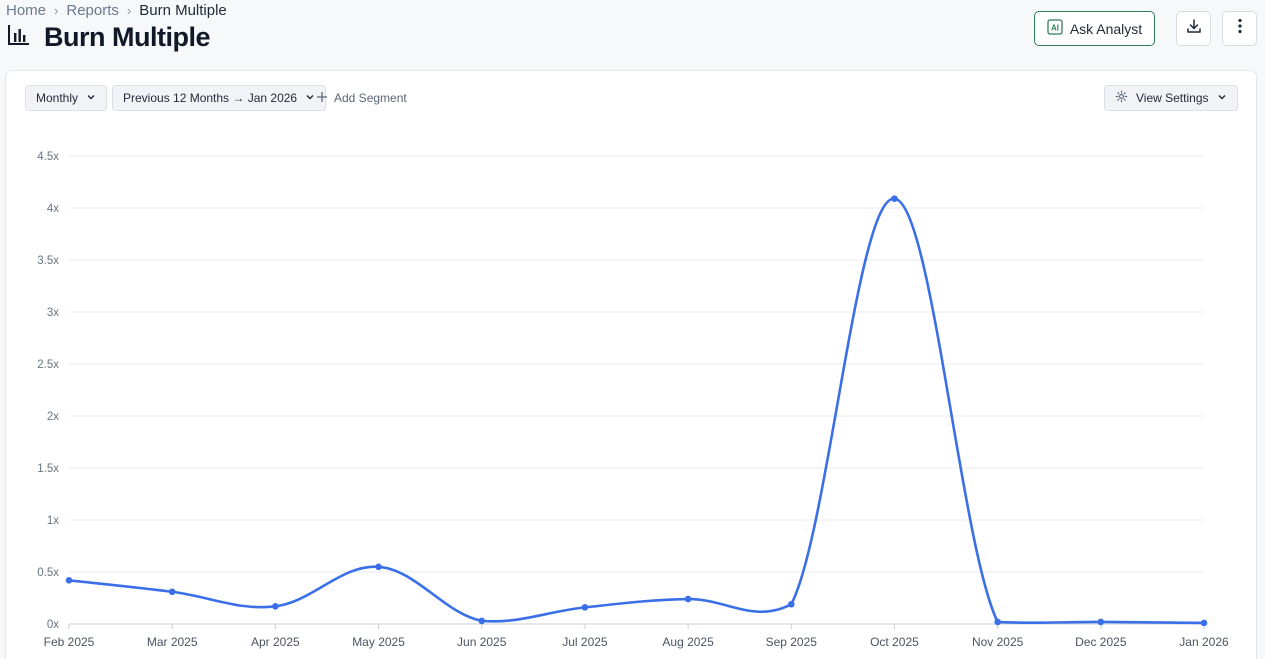 The image size is (1265, 659). I want to click on page-header: Burn Multiple, so click(108, 37).